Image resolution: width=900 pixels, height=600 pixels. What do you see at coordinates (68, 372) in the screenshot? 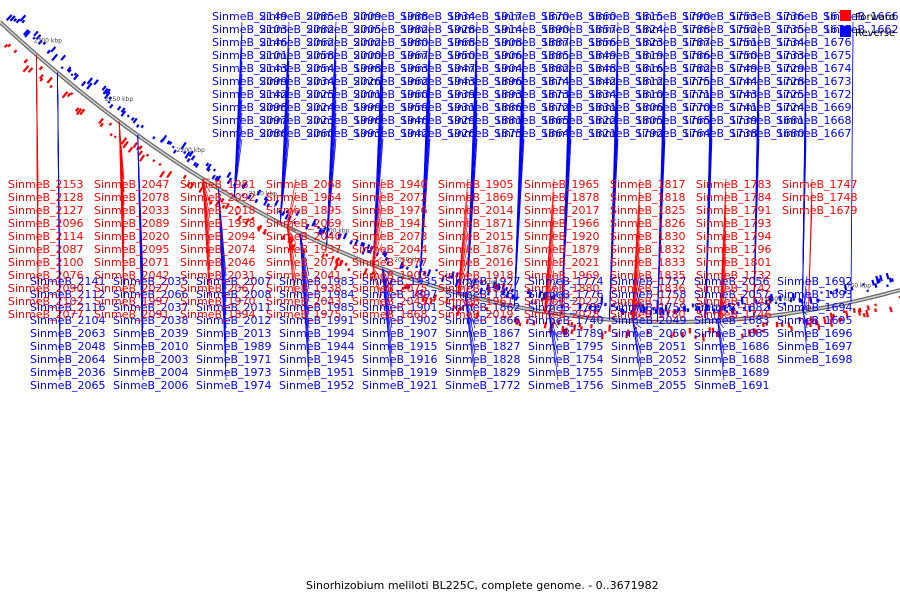
I see `gene-label: SinmeB_2036` at bounding box center [68, 372].